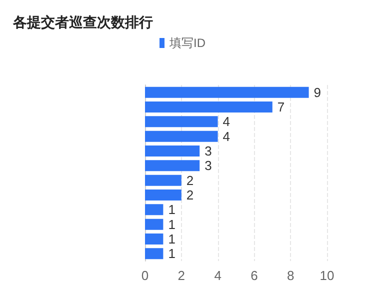  What do you see at coordinates (254, 275) in the screenshot?
I see `x-tick-label: 6` at bounding box center [254, 275].